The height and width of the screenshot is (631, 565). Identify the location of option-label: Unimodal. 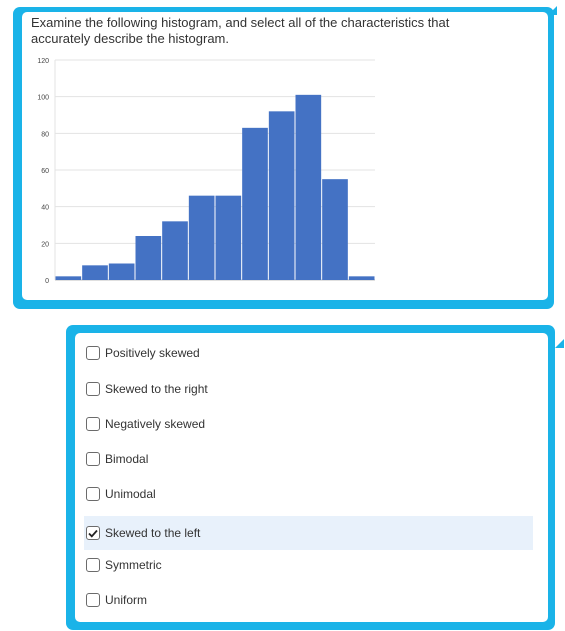
(130, 494).